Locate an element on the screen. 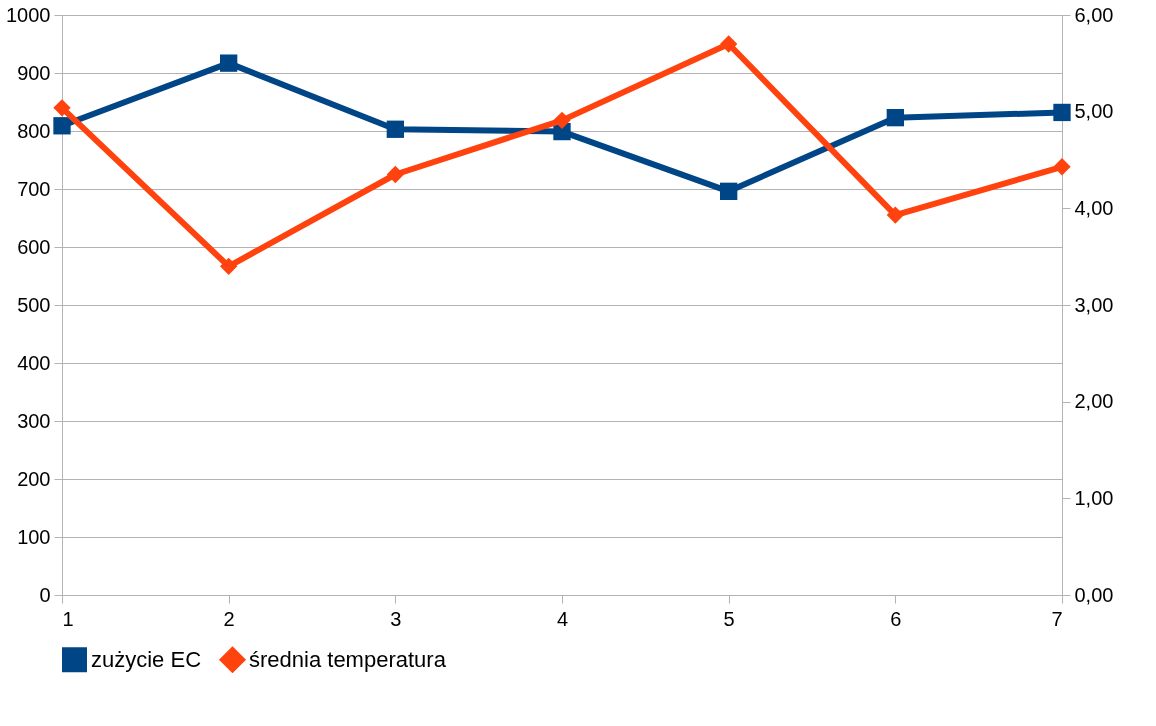  y-tick-label: 300 is located at coordinates (34, 420).